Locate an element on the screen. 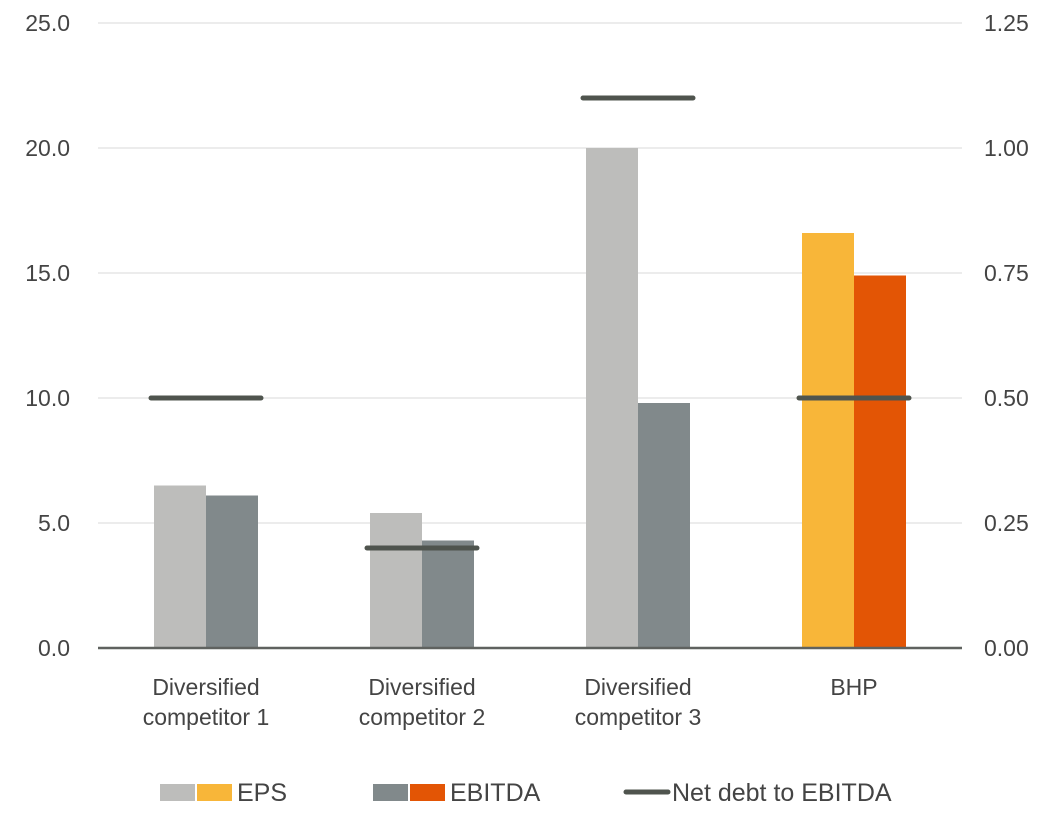 Image resolution: width=1048 pixels, height=813 pixels. category-label: BHP is located at coordinates (853, 687).